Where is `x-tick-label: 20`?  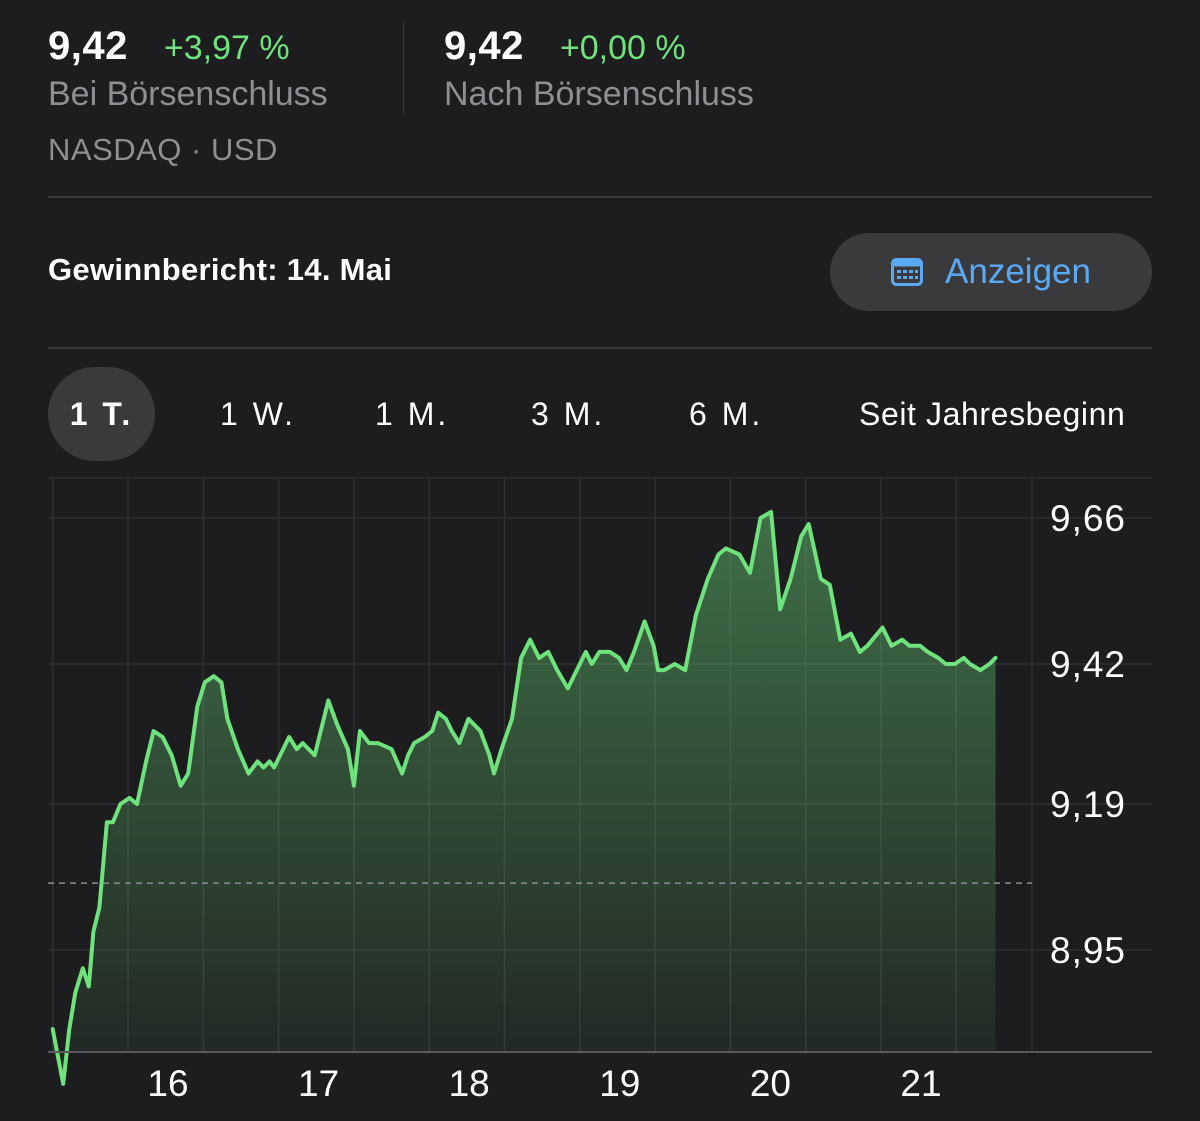
x-tick-label: 20 is located at coordinates (770, 1083).